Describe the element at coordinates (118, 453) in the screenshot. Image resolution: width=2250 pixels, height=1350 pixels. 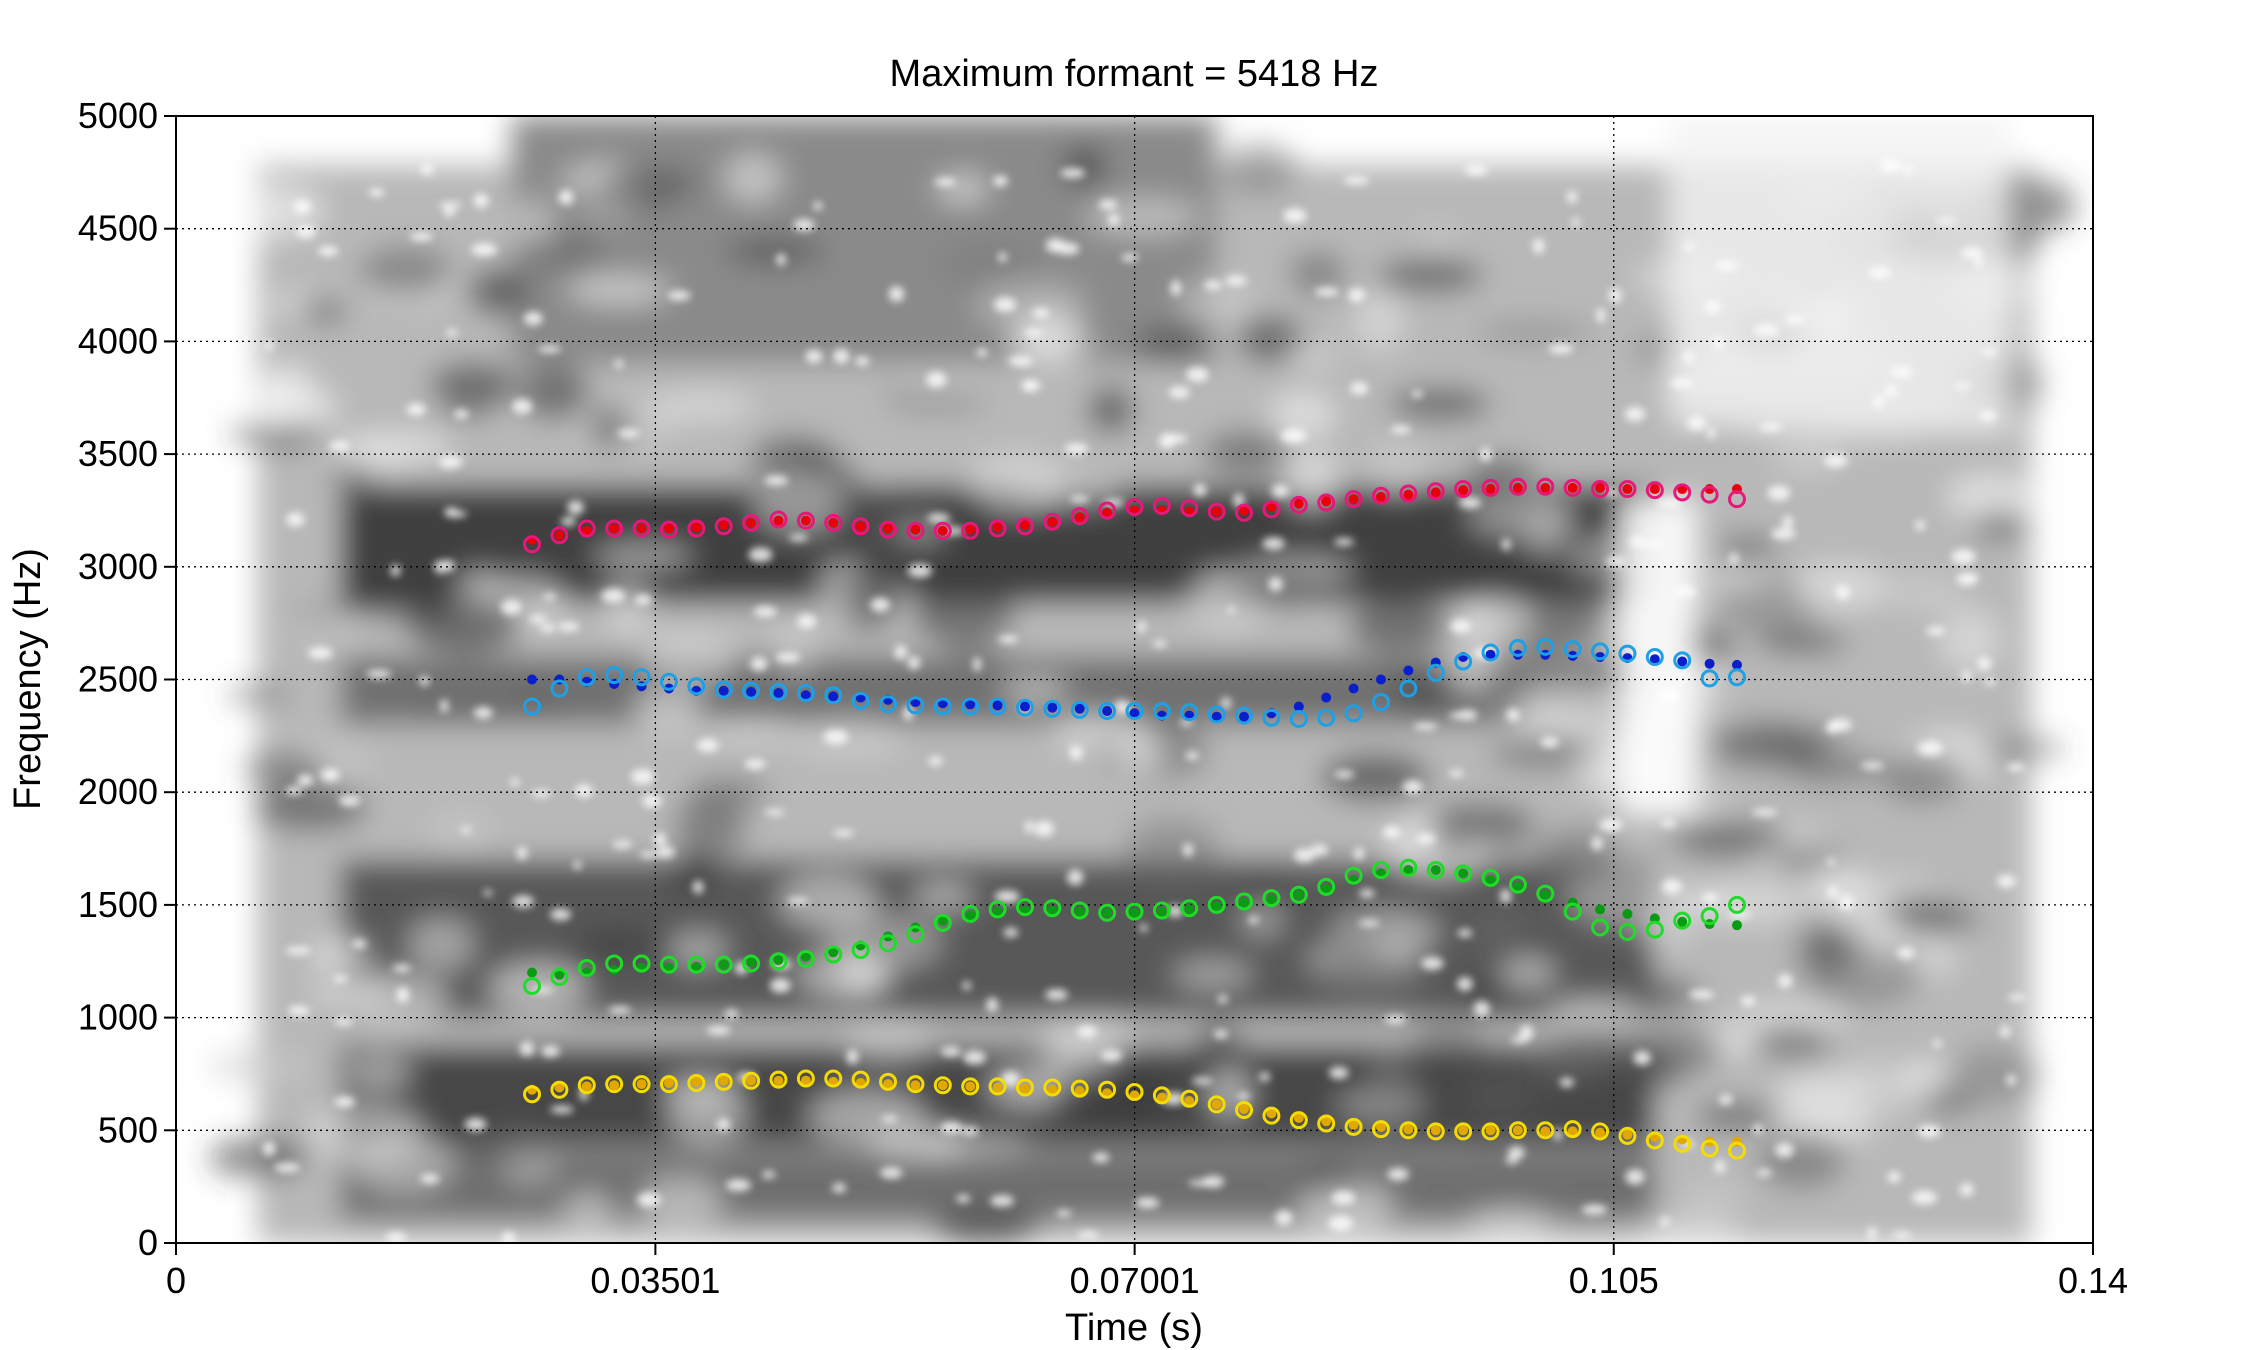
I see `y-tick-label: 3500` at that location.